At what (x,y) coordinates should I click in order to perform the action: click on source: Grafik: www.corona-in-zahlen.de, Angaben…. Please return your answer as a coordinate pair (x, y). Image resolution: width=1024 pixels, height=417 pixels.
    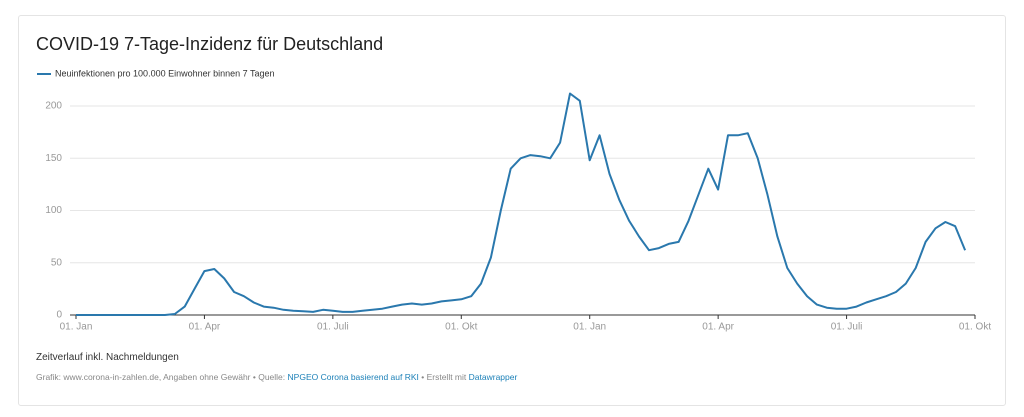
    Looking at the image, I should click on (276, 377).